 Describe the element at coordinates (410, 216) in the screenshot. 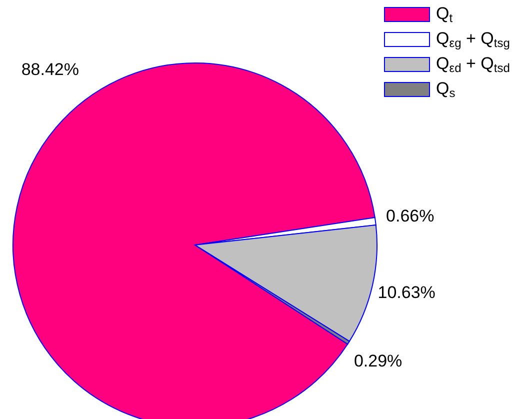

I see `data-label: 0.66%` at that location.